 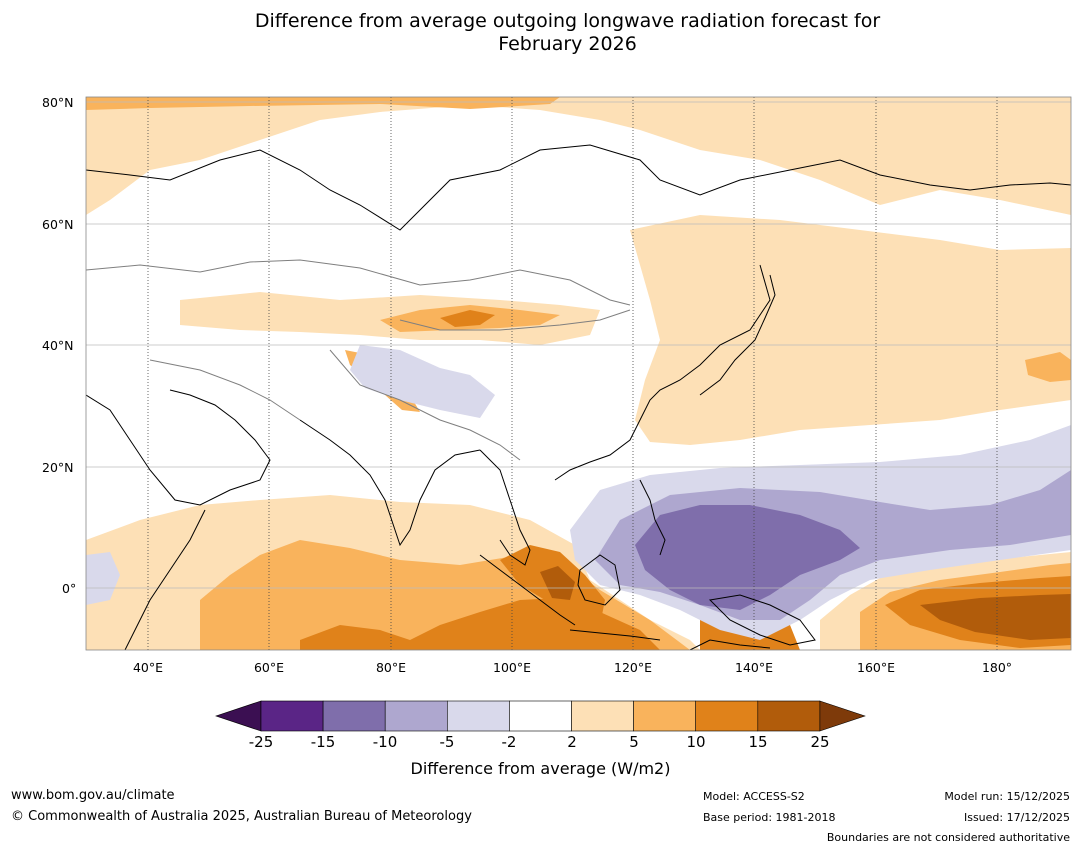 What do you see at coordinates (512, 667) in the screenshot?
I see `lon-label-100e: 100°E` at bounding box center [512, 667].